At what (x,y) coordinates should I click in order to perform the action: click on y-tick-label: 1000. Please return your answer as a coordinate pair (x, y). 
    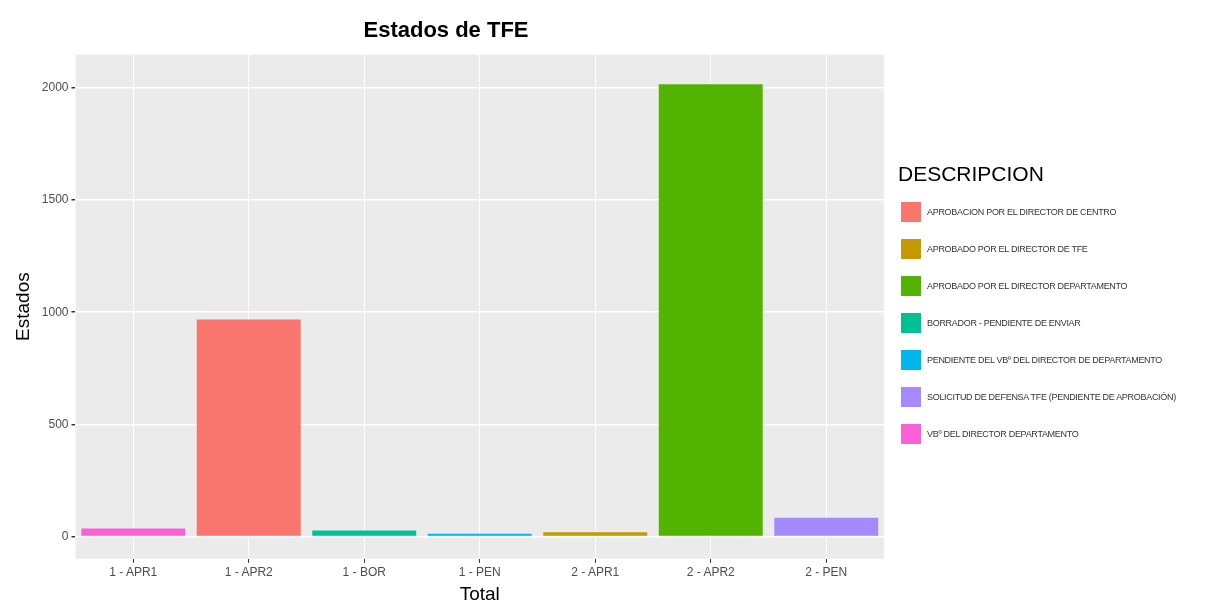
    Looking at the image, I should click on (55, 311).